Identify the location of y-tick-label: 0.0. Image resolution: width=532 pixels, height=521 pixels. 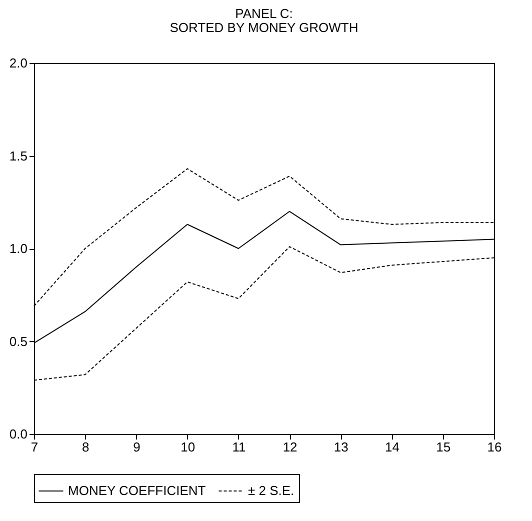
(18, 434).